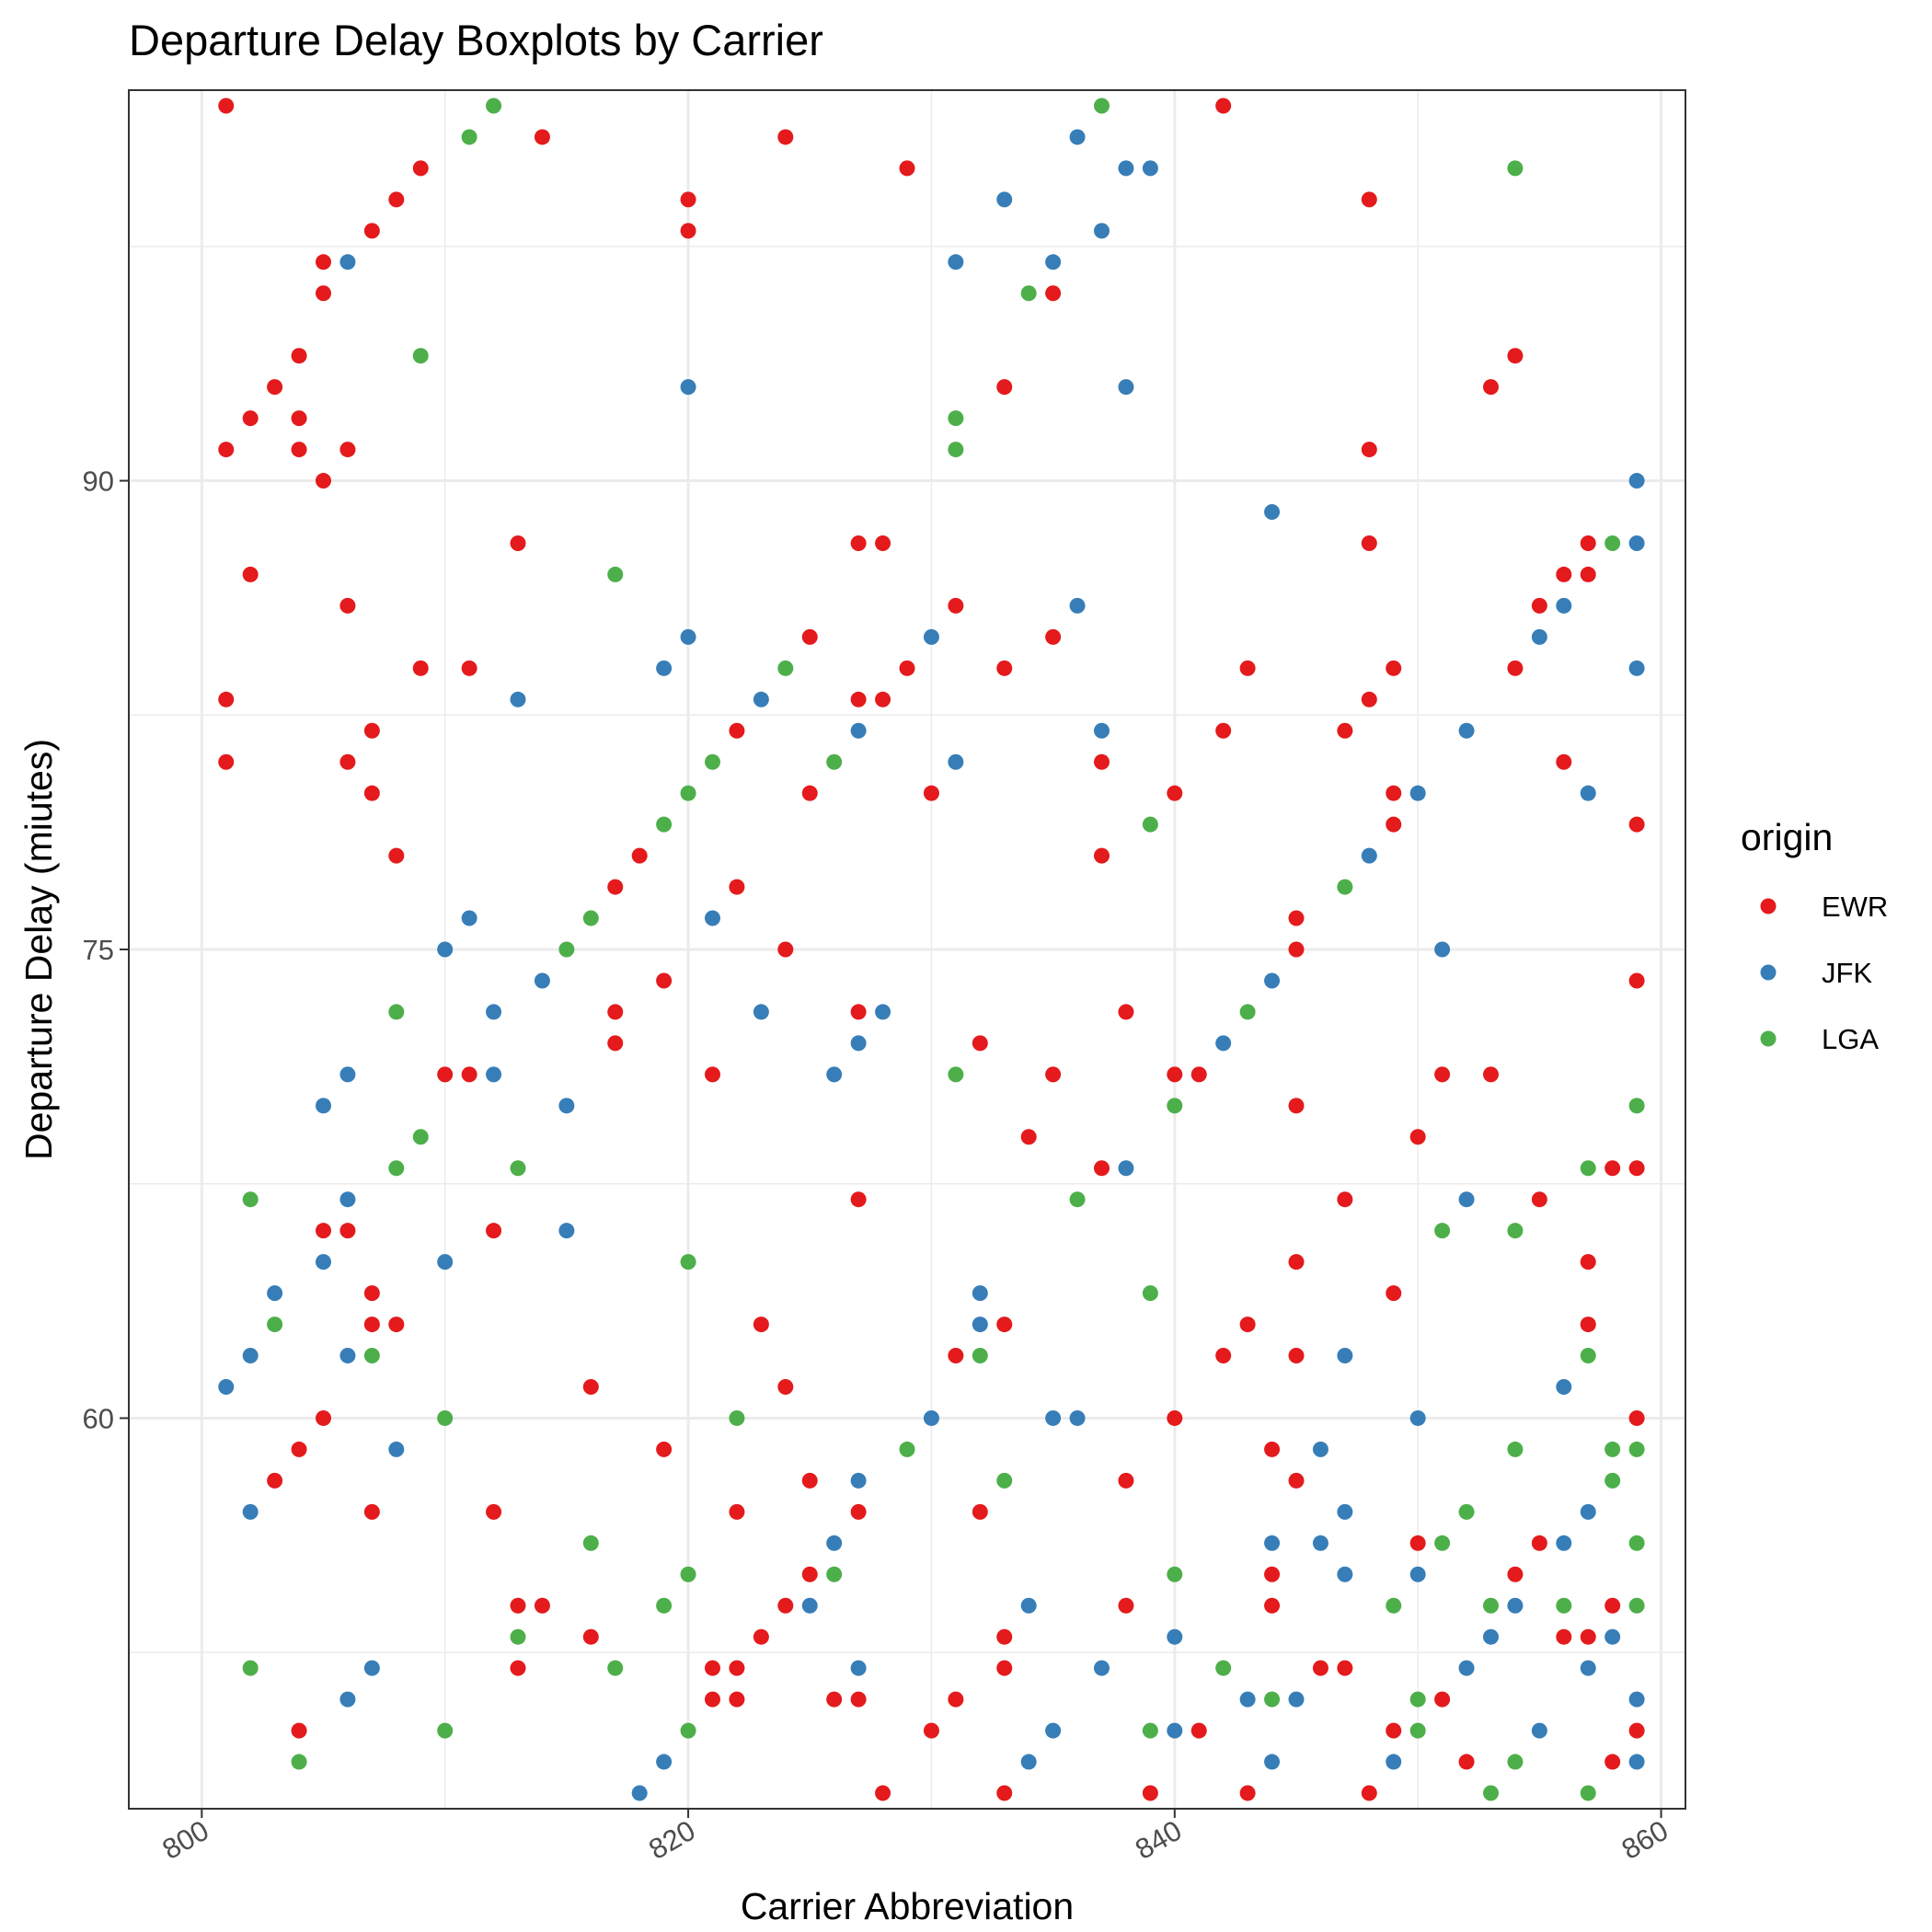  Describe the element at coordinates (106, 950) in the screenshot. I see `y-axis-ticks: 60 75 90` at that location.